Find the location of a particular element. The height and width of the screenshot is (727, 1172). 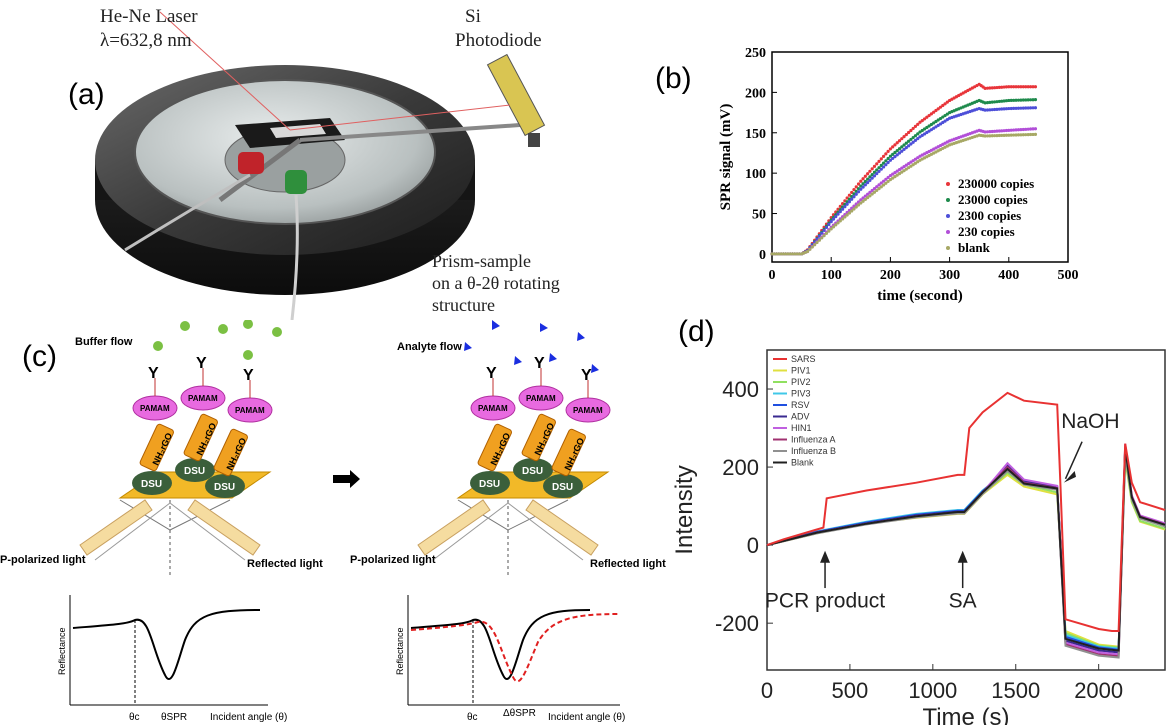

laser-caption: He-Ne Laser λ=632,8 nm is located at coordinates (149, 29).